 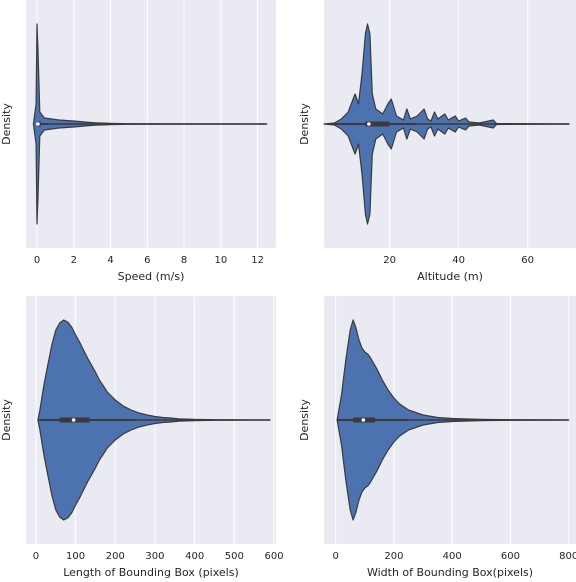 What do you see at coordinates (567, 556) in the screenshot?
I see `x-tick-label: 800` at bounding box center [567, 556].